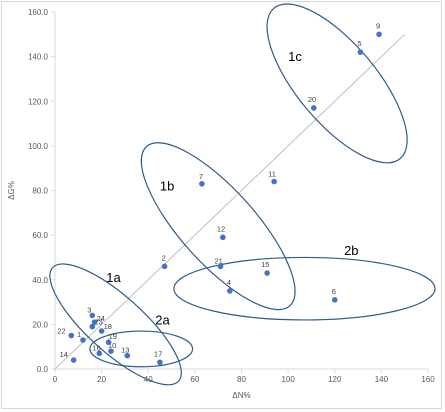 This screenshot has height=412, width=445. Describe the element at coordinates (229, 282) in the screenshot. I see `data-point-label-4: 4` at that location.